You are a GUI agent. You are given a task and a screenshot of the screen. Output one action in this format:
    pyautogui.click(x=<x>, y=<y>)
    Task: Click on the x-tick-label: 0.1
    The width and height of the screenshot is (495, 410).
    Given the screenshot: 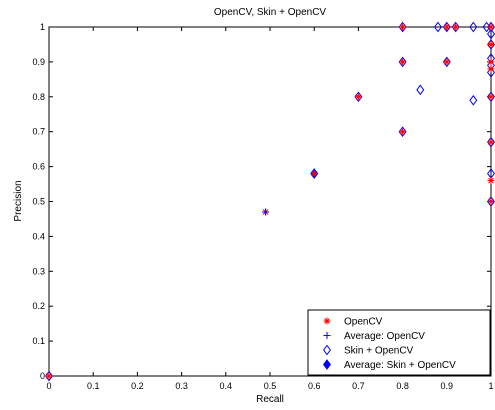 What is the action you would take?
    pyautogui.click(x=93, y=386)
    